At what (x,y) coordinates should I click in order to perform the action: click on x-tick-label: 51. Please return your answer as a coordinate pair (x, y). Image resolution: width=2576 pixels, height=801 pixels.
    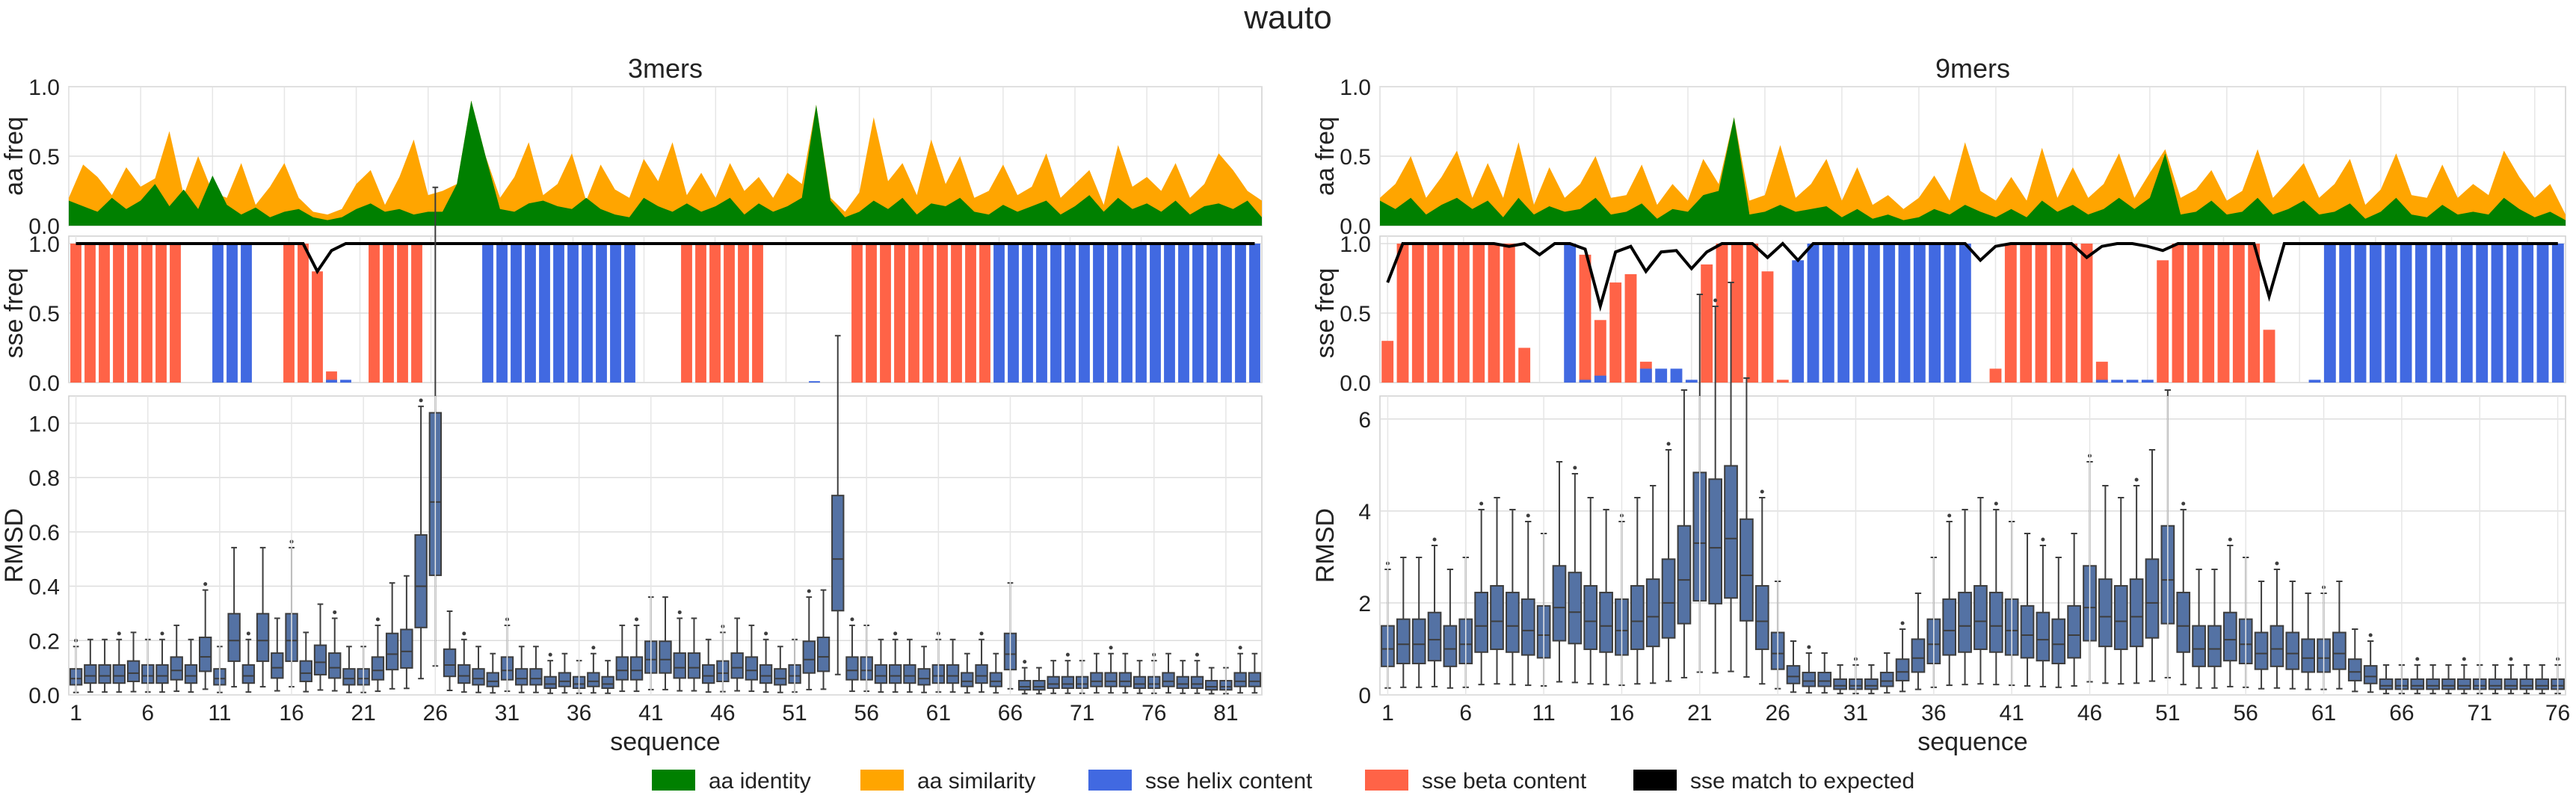
    Looking at the image, I should click on (2167, 713).